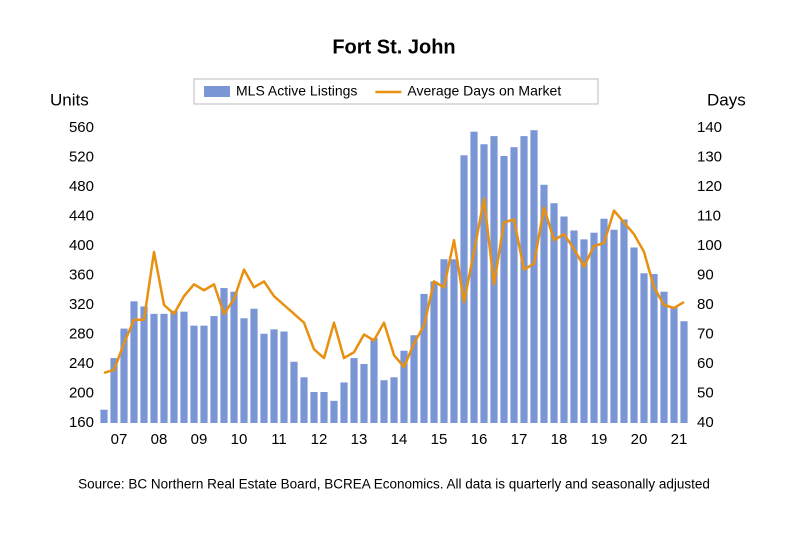  Describe the element at coordinates (726, 99) in the screenshot. I see `y2-axis-title: Days` at that location.